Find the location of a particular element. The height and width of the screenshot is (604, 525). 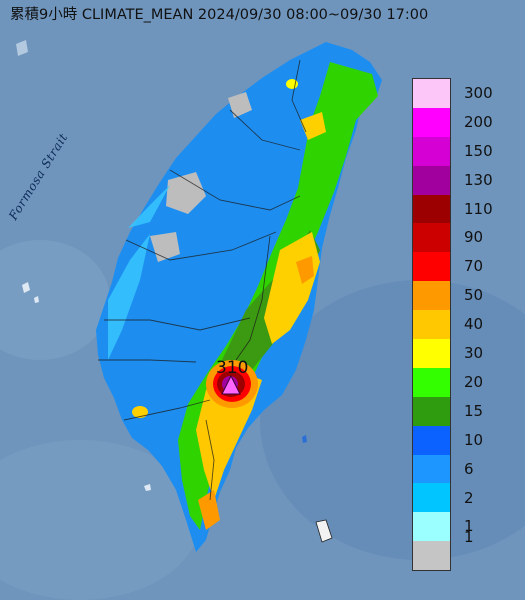

legend-label: 50 is located at coordinates (474, 295).